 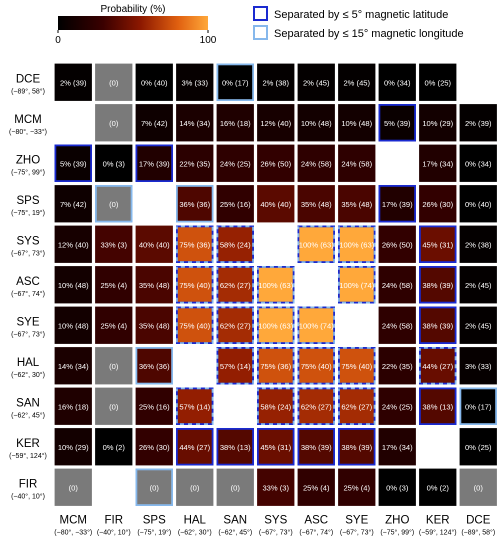 I want to click on cell-label: 2% (38), so click(x=275, y=82).